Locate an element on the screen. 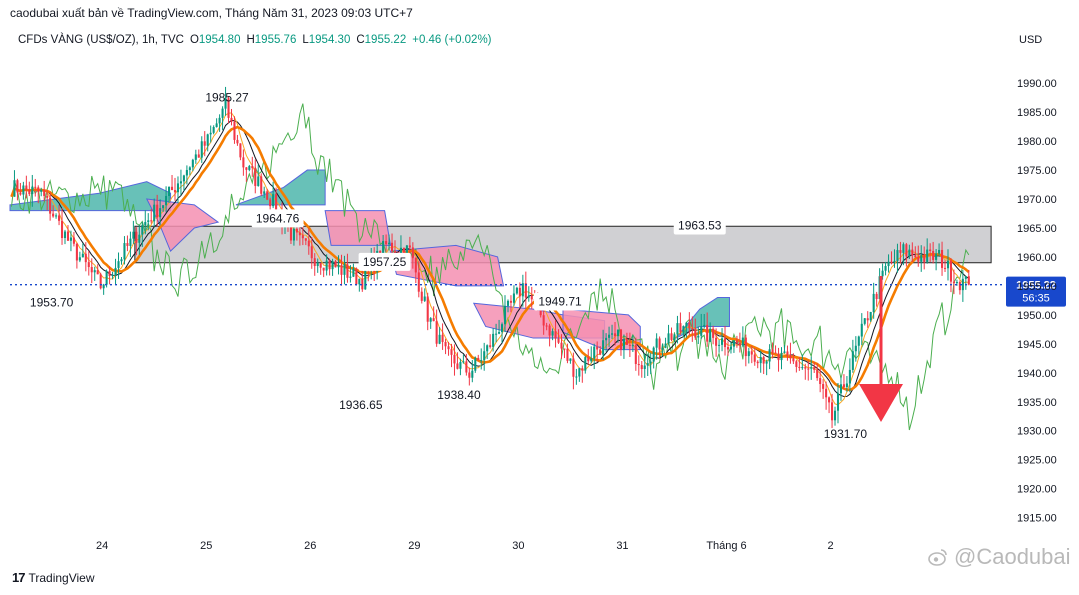  price-tick-label: 1970.00 is located at coordinates (1037, 200).